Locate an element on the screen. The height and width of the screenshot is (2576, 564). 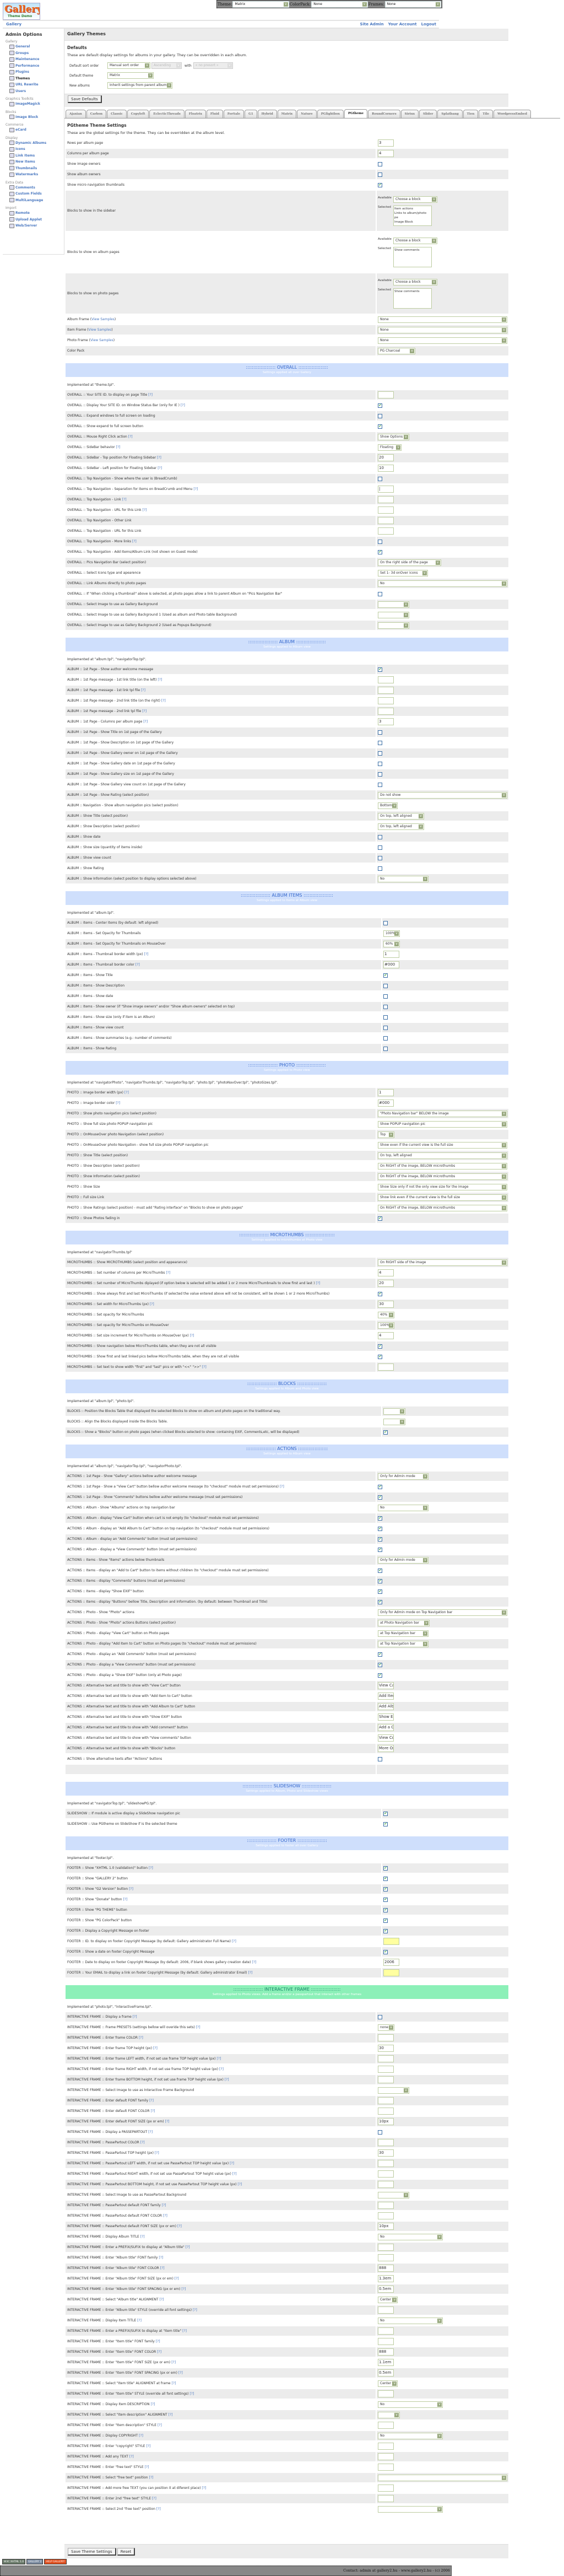
select-field: none v is located at coordinates (386, 2028).